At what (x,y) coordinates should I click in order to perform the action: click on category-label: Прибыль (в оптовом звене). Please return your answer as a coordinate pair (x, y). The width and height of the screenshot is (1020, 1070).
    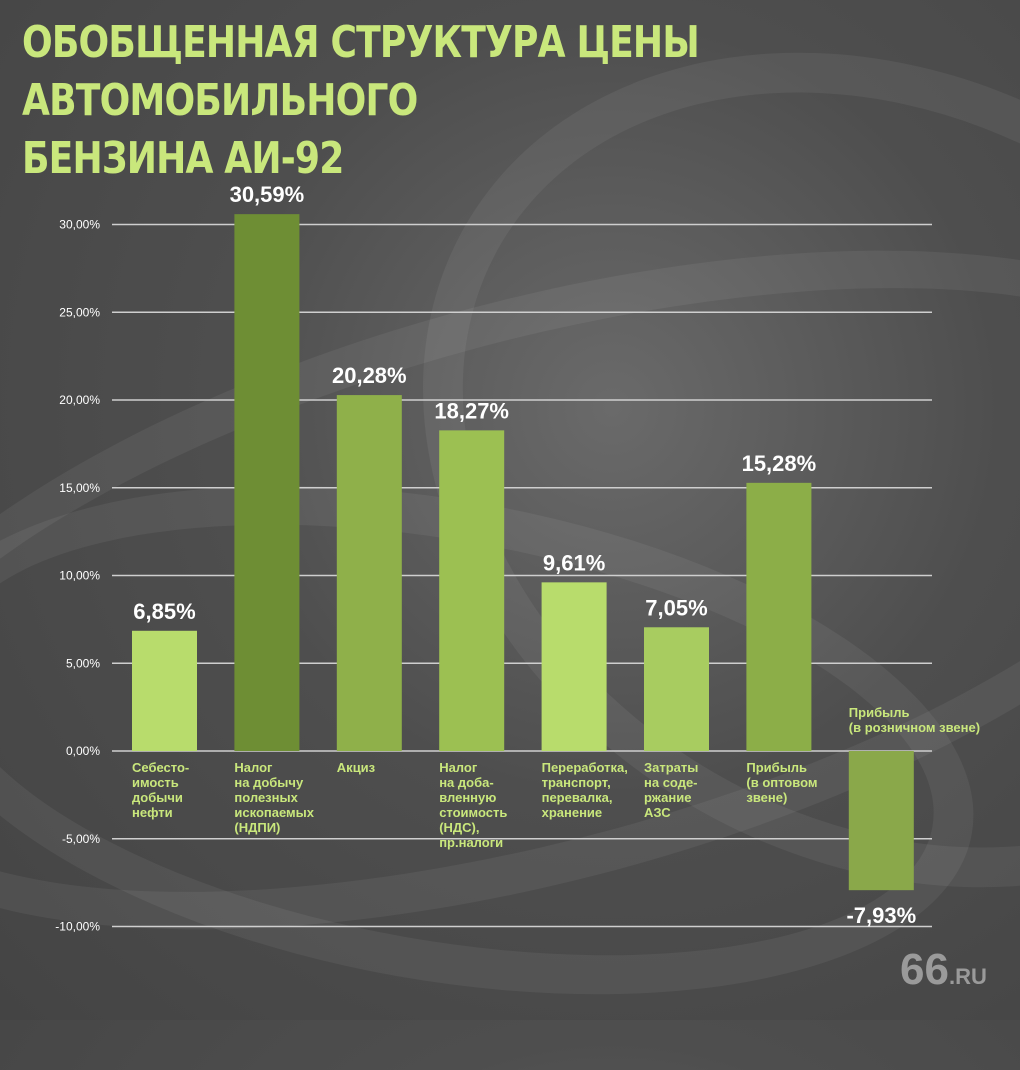
    Looking at the image, I should click on (782, 782).